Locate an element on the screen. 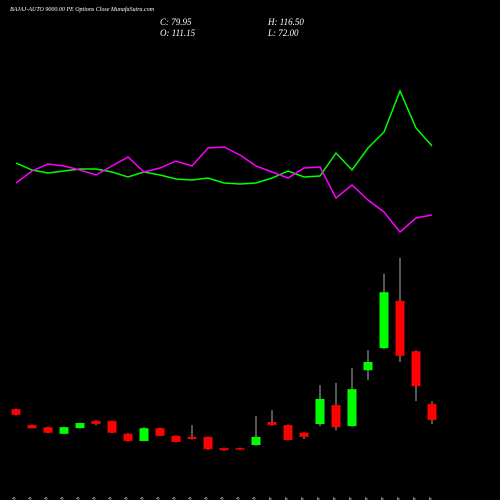 The width and height of the screenshot is (500, 500). x-tick-label: 18 Mar is located at coordinates (430, 498).